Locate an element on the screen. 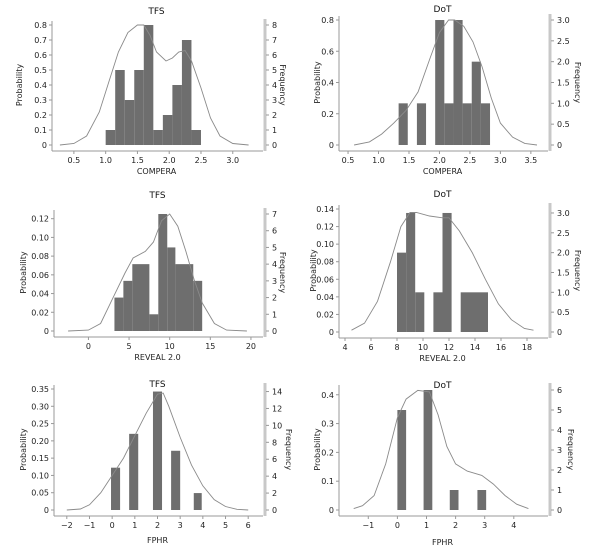 The width and height of the screenshot is (600, 556). x-axis-title: COMPERA is located at coordinates (443, 171).